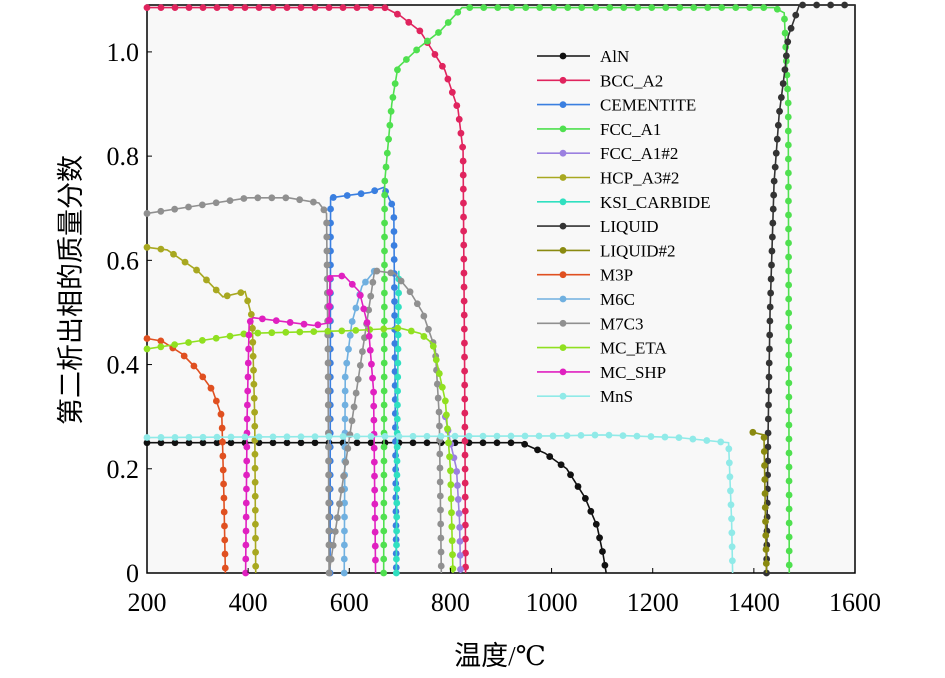 The height and width of the screenshot is (678, 945). Describe the element at coordinates (600, 80) in the screenshot. I see `legend-item: BCC_A2` at that location.